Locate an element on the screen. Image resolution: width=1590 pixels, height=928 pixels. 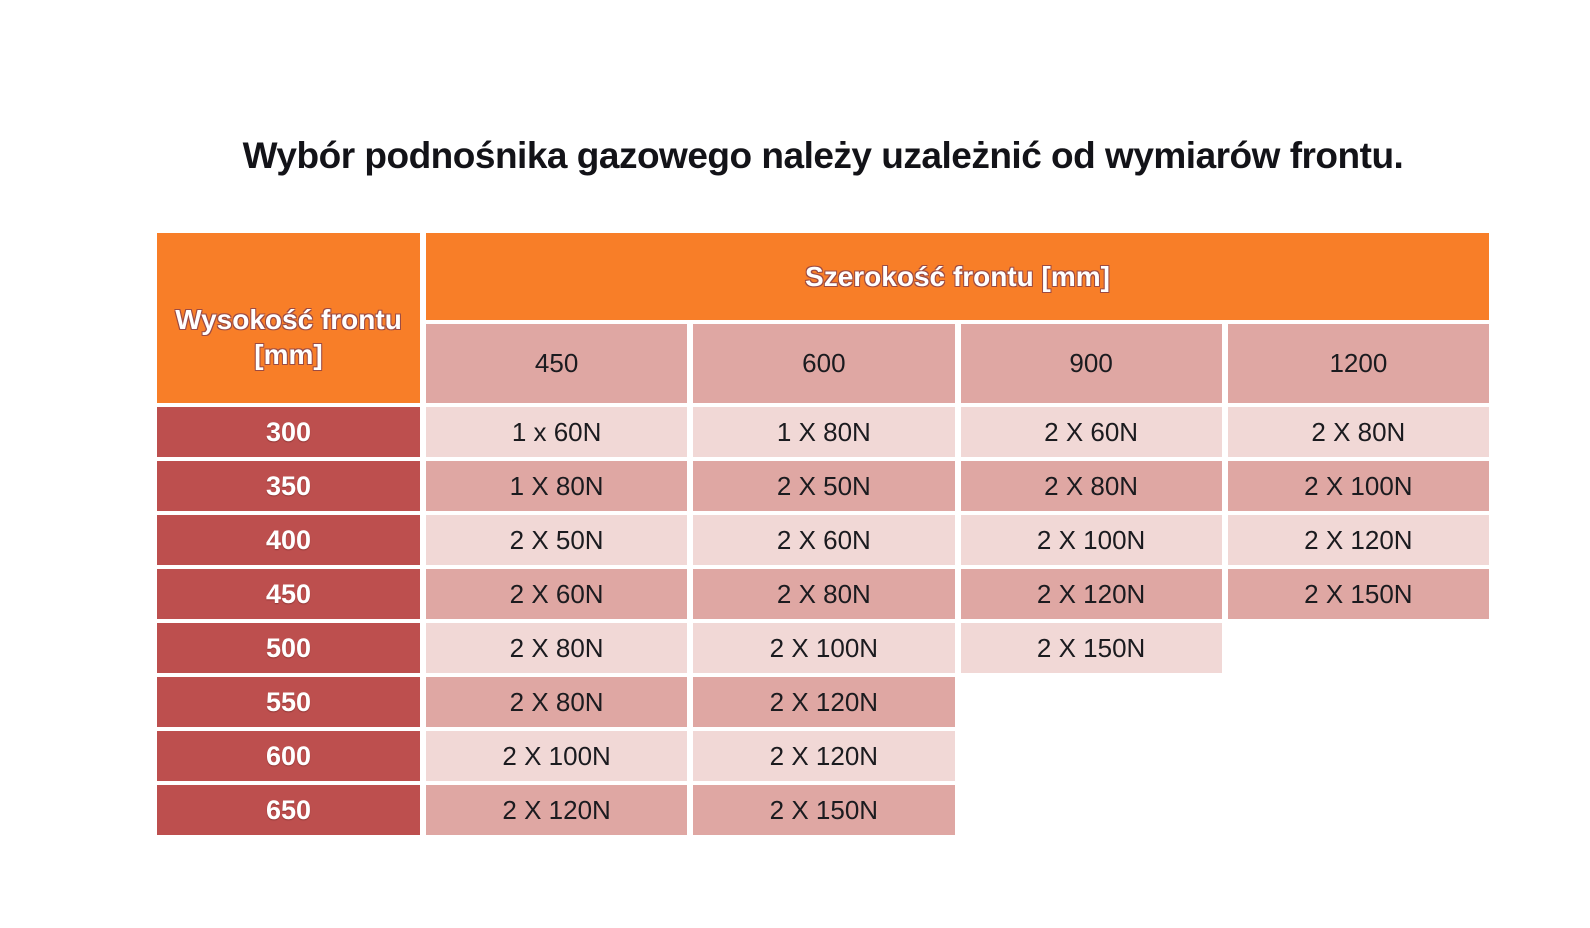
col-header-1200: 1200 is located at coordinates (1358, 363).